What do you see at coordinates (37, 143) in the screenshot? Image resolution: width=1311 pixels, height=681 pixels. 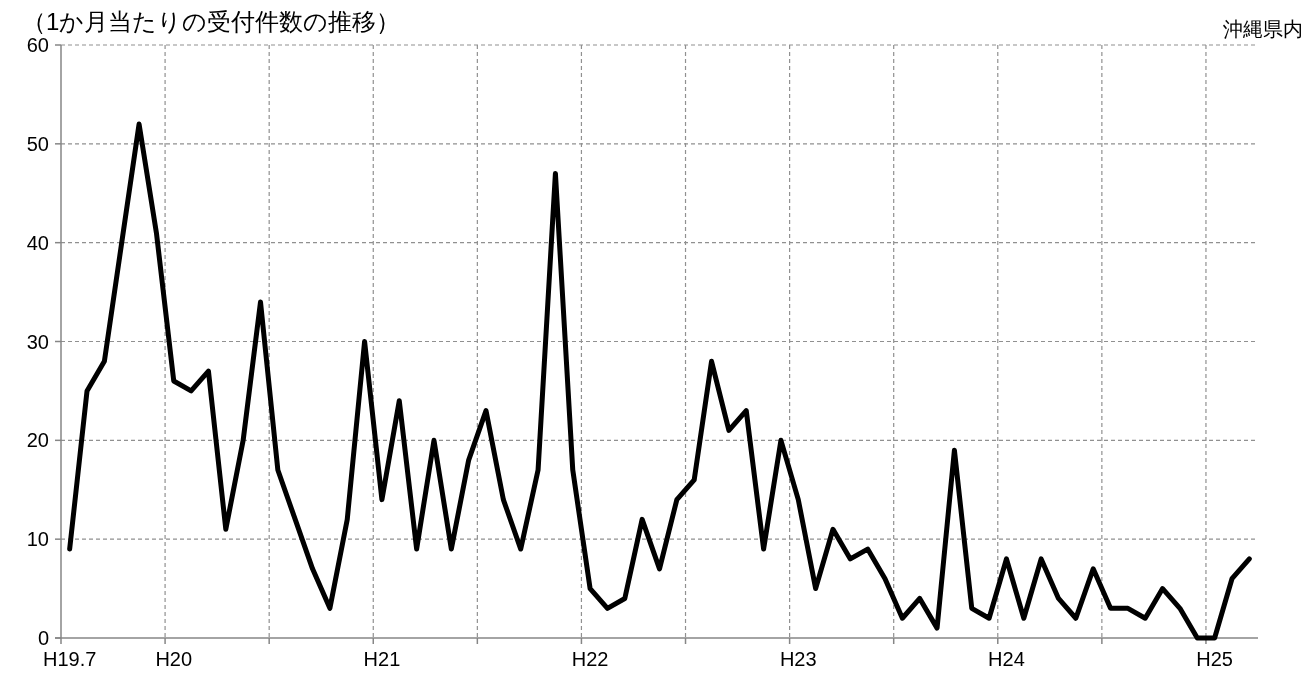 I see `y-tick-label: 50` at bounding box center [37, 143].